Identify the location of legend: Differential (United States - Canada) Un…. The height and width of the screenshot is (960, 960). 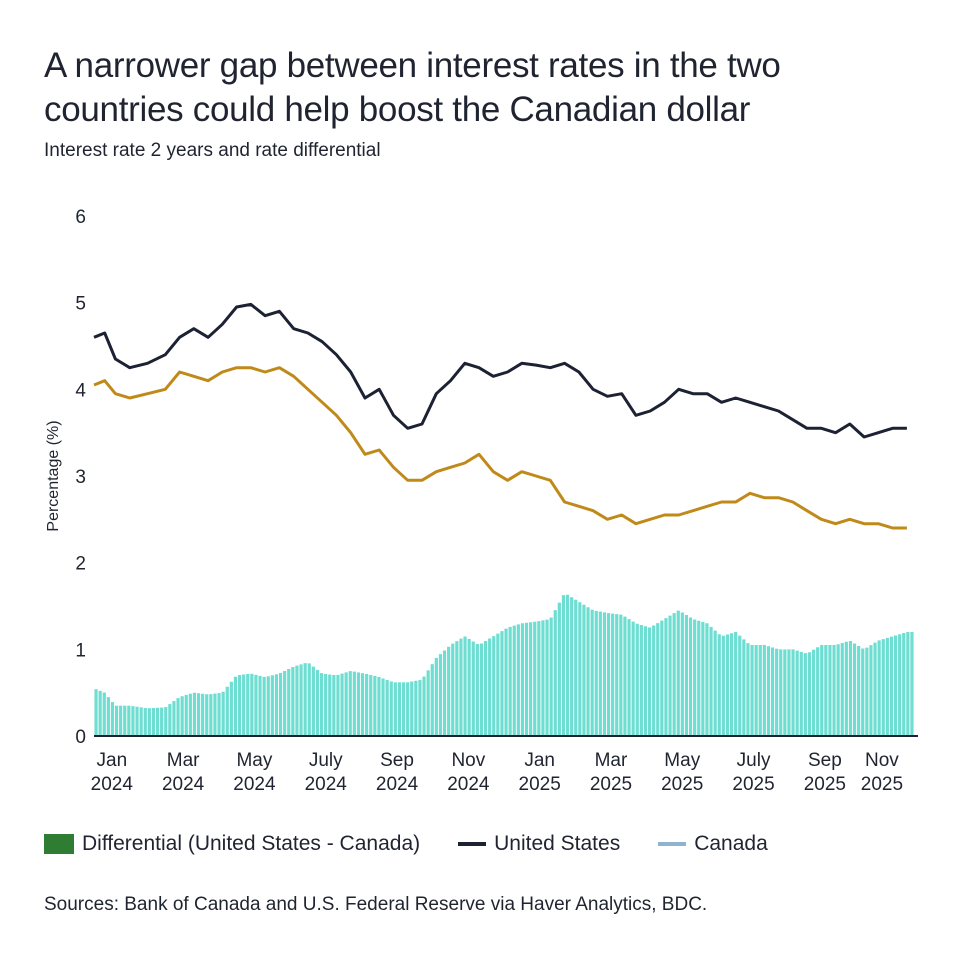
(425, 844).